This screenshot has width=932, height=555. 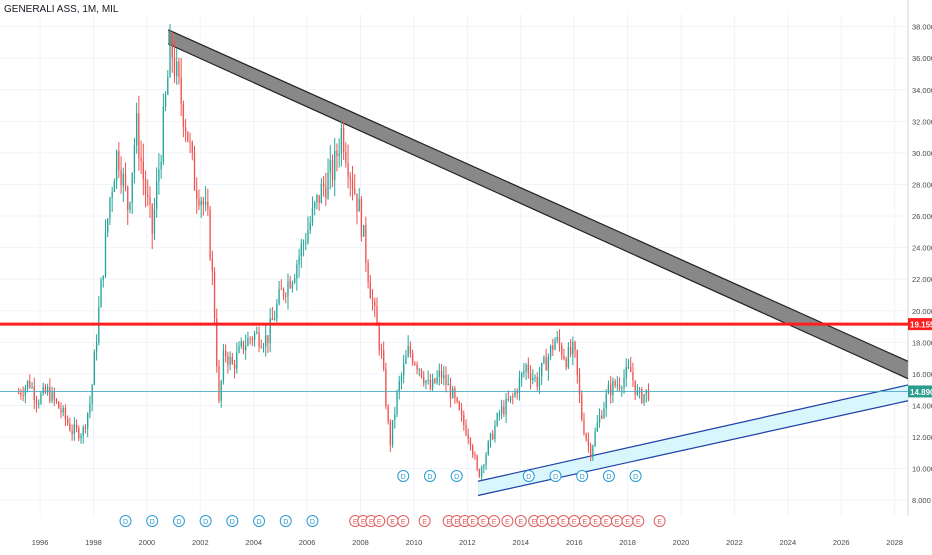 I want to click on price-tick-label: 12.000, so click(x=922, y=437).